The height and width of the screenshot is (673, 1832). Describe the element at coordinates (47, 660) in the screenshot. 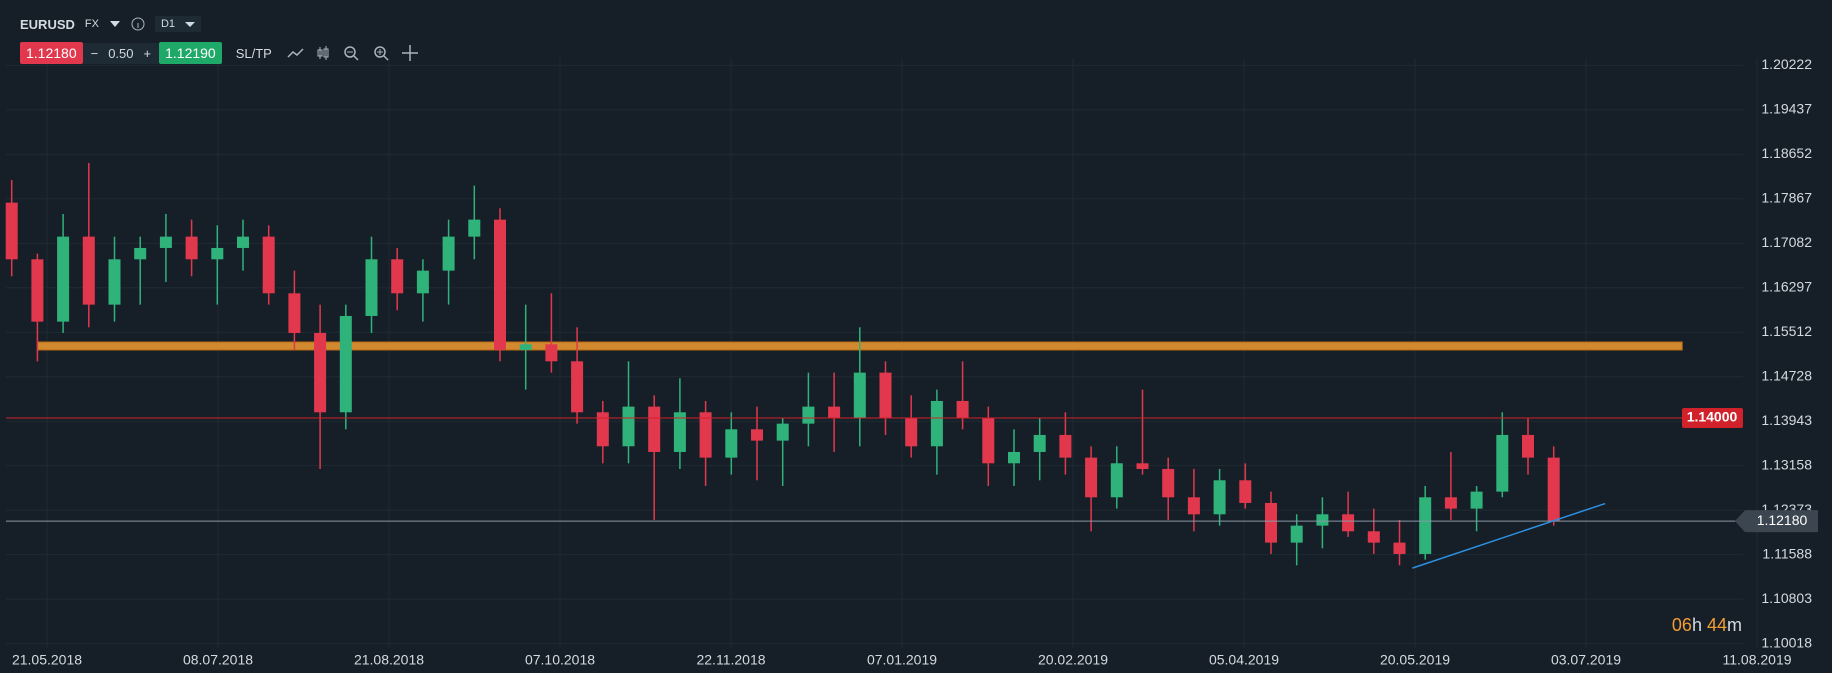

I see `x-tick-label: 21.05.2018` at that location.